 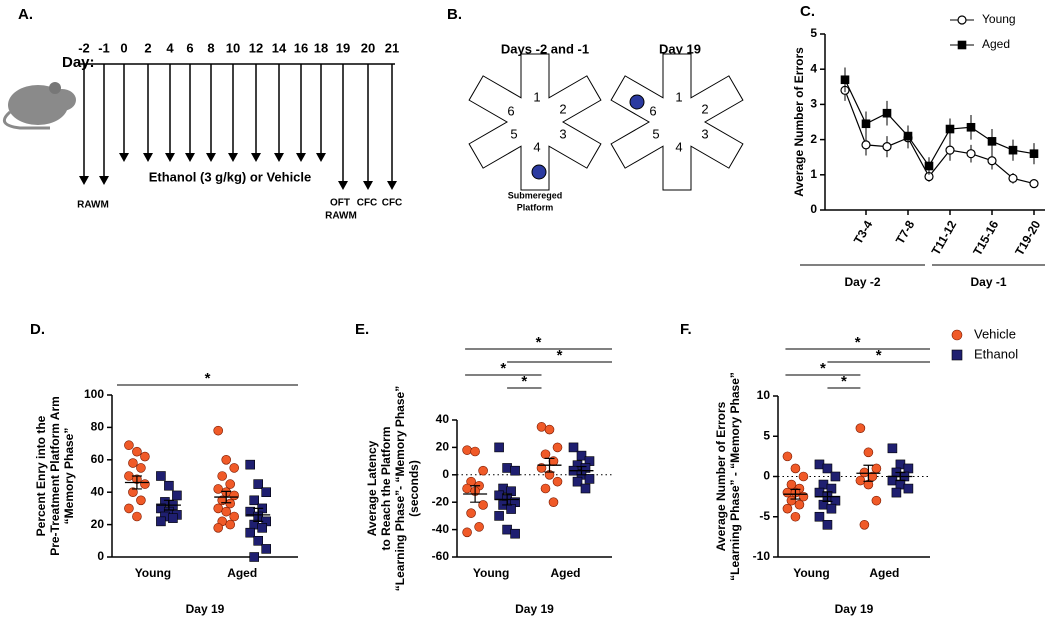 I want to click on note: RAWM, so click(x=341, y=216).